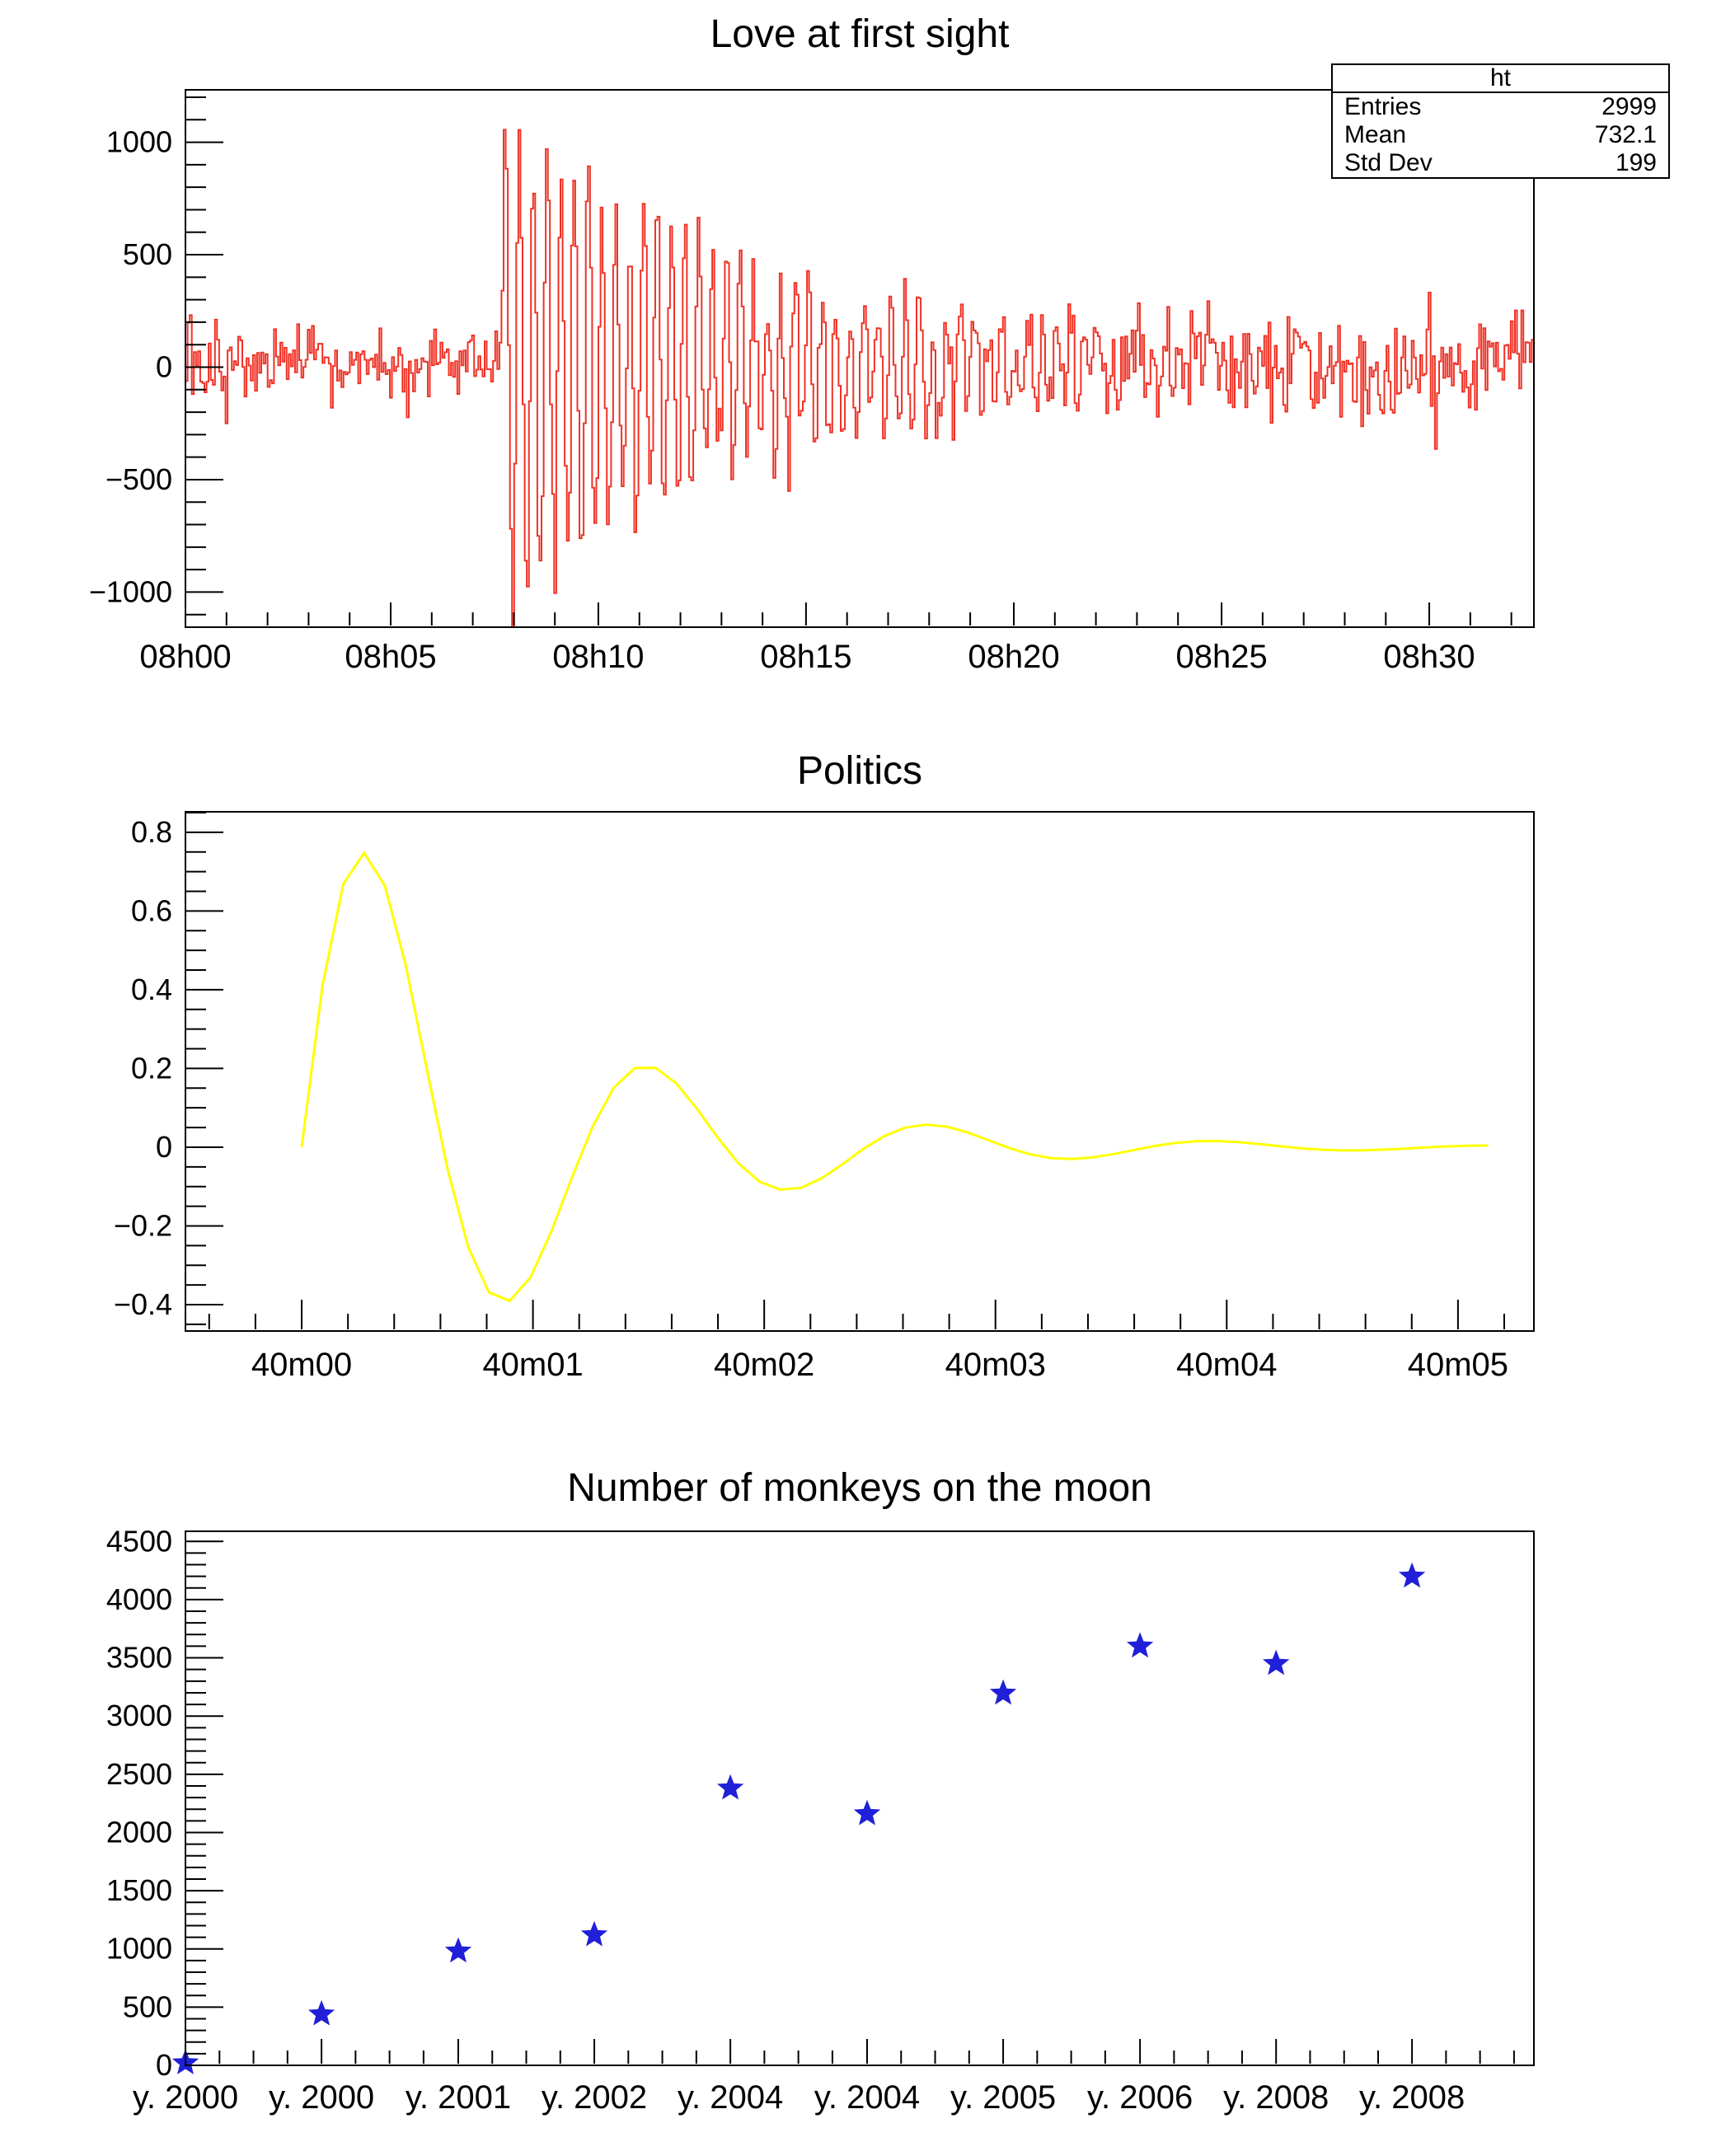 The width and height of the screenshot is (1721, 2156). What do you see at coordinates (1226, 1365) in the screenshot?
I see `x-tick-label: 40m04` at bounding box center [1226, 1365].